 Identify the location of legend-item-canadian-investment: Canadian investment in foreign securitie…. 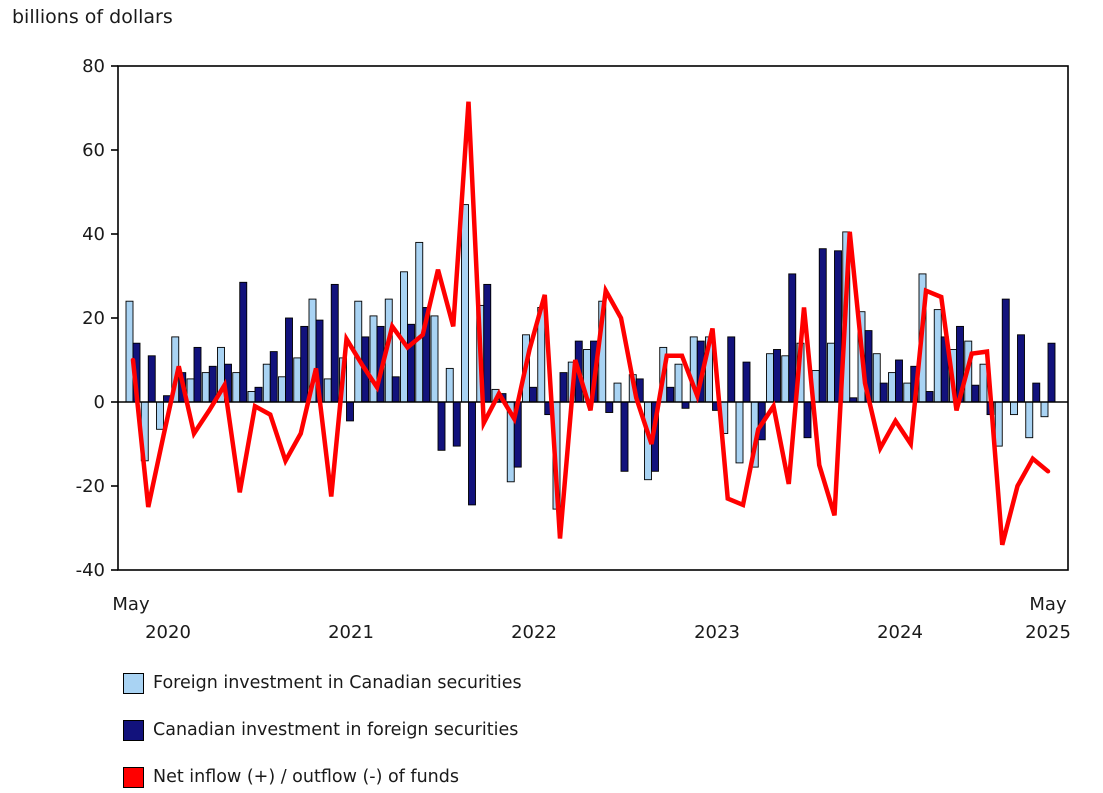
(320, 730).